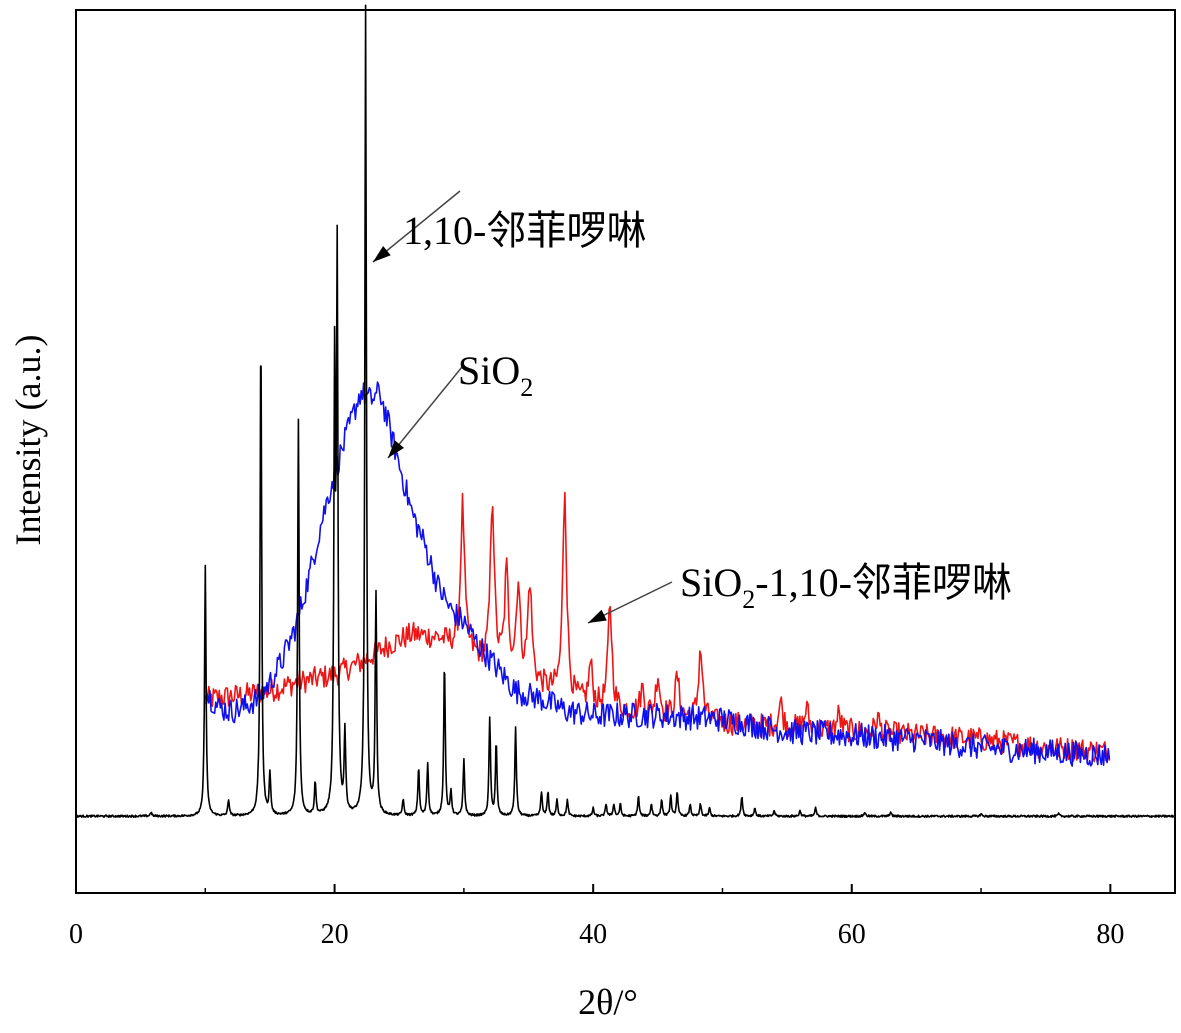 Image resolution: width=1181 pixels, height=1033 pixels. What do you see at coordinates (883, 582) in the screenshot?
I see `annotation-composite-suffix: -1,10-邻菲啰啉` at bounding box center [883, 582].